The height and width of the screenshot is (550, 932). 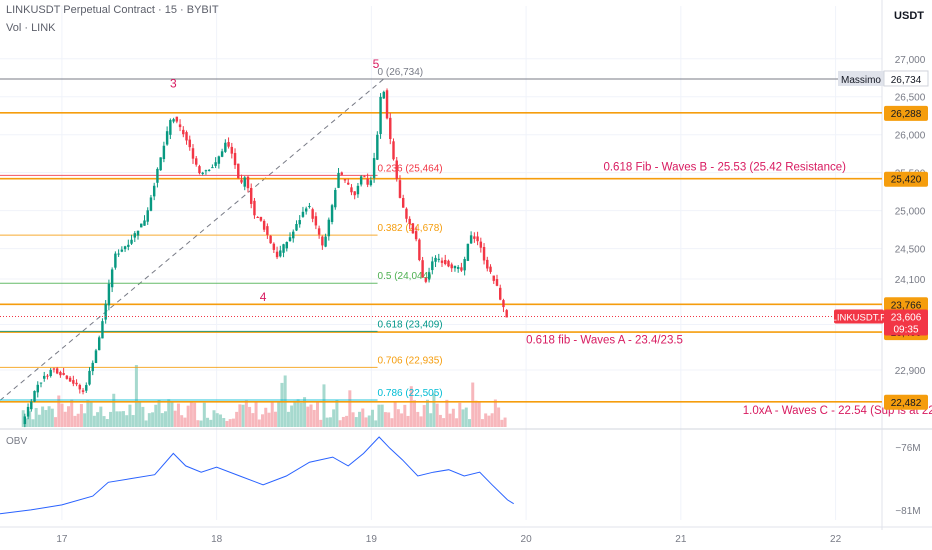 What do you see at coordinates (604, 340) in the screenshot?
I see `annotation-text: 0.618 fib - Waves A - 23.4/23.5` at bounding box center [604, 340].